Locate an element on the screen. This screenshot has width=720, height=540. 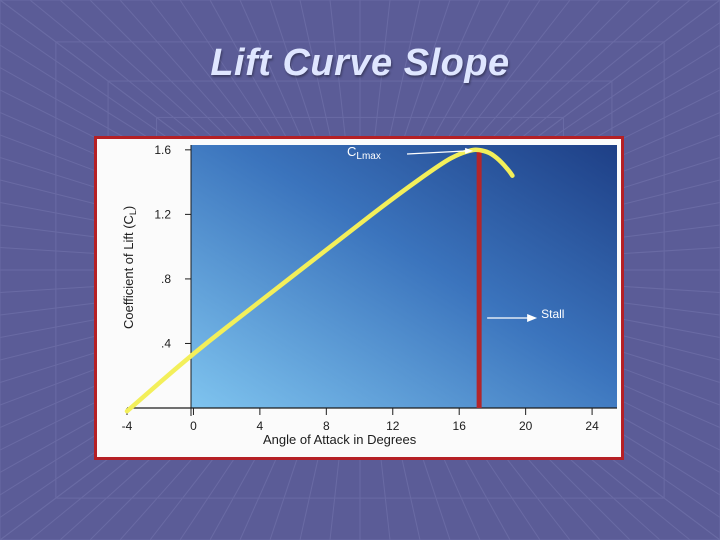
slide-title: Lift Curve Slope is located at coordinates (360, 63).